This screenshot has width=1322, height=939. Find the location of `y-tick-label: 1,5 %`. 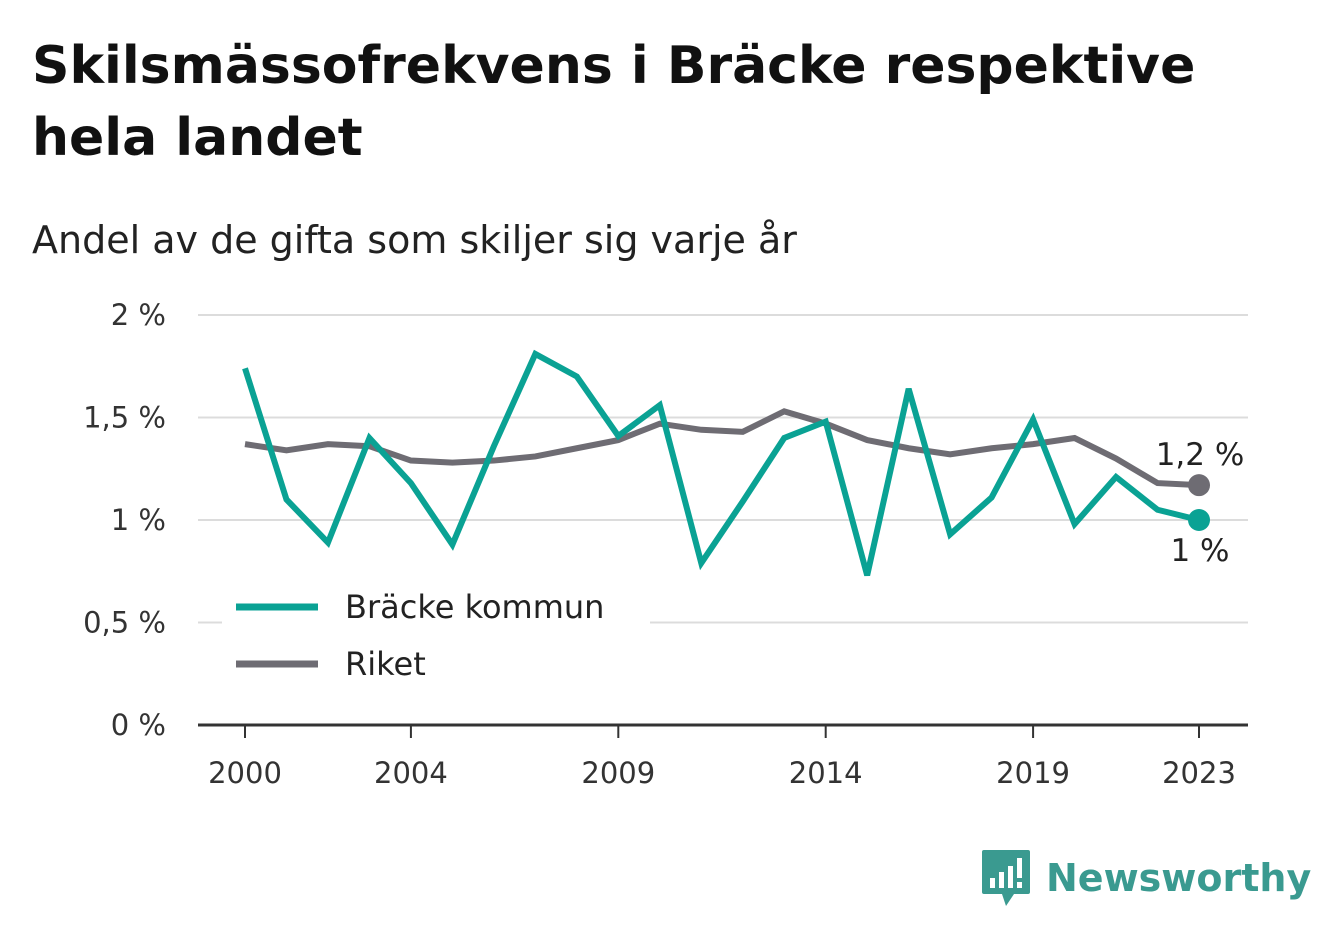

y-tick-label: 1,5 % is located at coordinates (124, 418).